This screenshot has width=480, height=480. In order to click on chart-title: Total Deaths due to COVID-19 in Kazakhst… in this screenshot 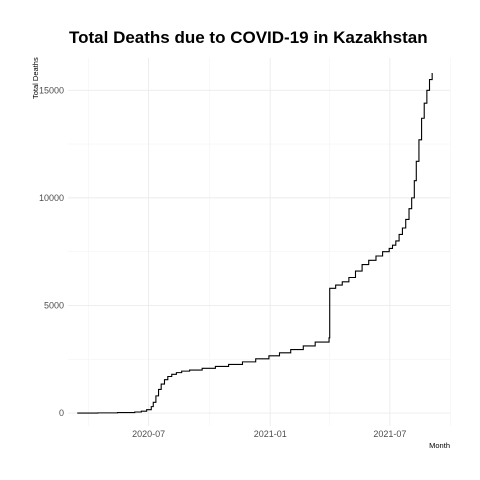, I will do `click(248, 37)`.